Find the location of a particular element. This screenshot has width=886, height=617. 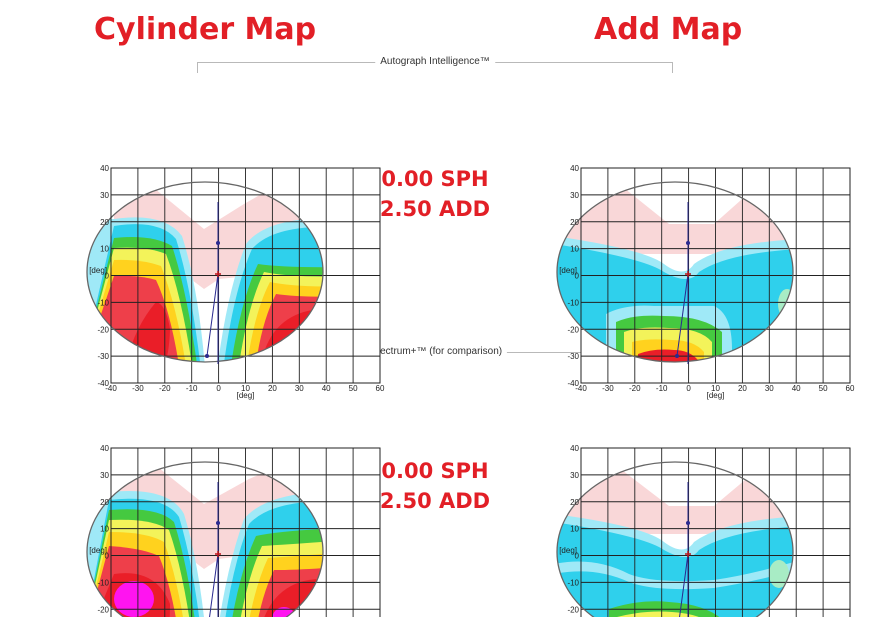

add-map-heading: Add Map is located at coordinates (668, 29).